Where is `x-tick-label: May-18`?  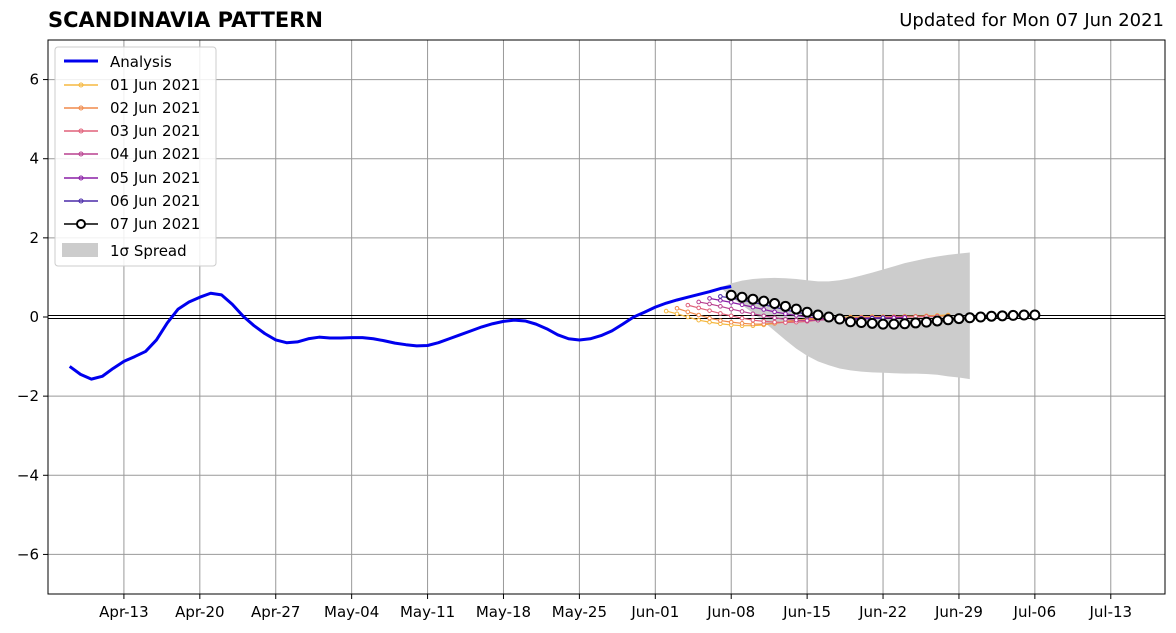
x-tick-label: May-18 is located at coordinates (503, 612).